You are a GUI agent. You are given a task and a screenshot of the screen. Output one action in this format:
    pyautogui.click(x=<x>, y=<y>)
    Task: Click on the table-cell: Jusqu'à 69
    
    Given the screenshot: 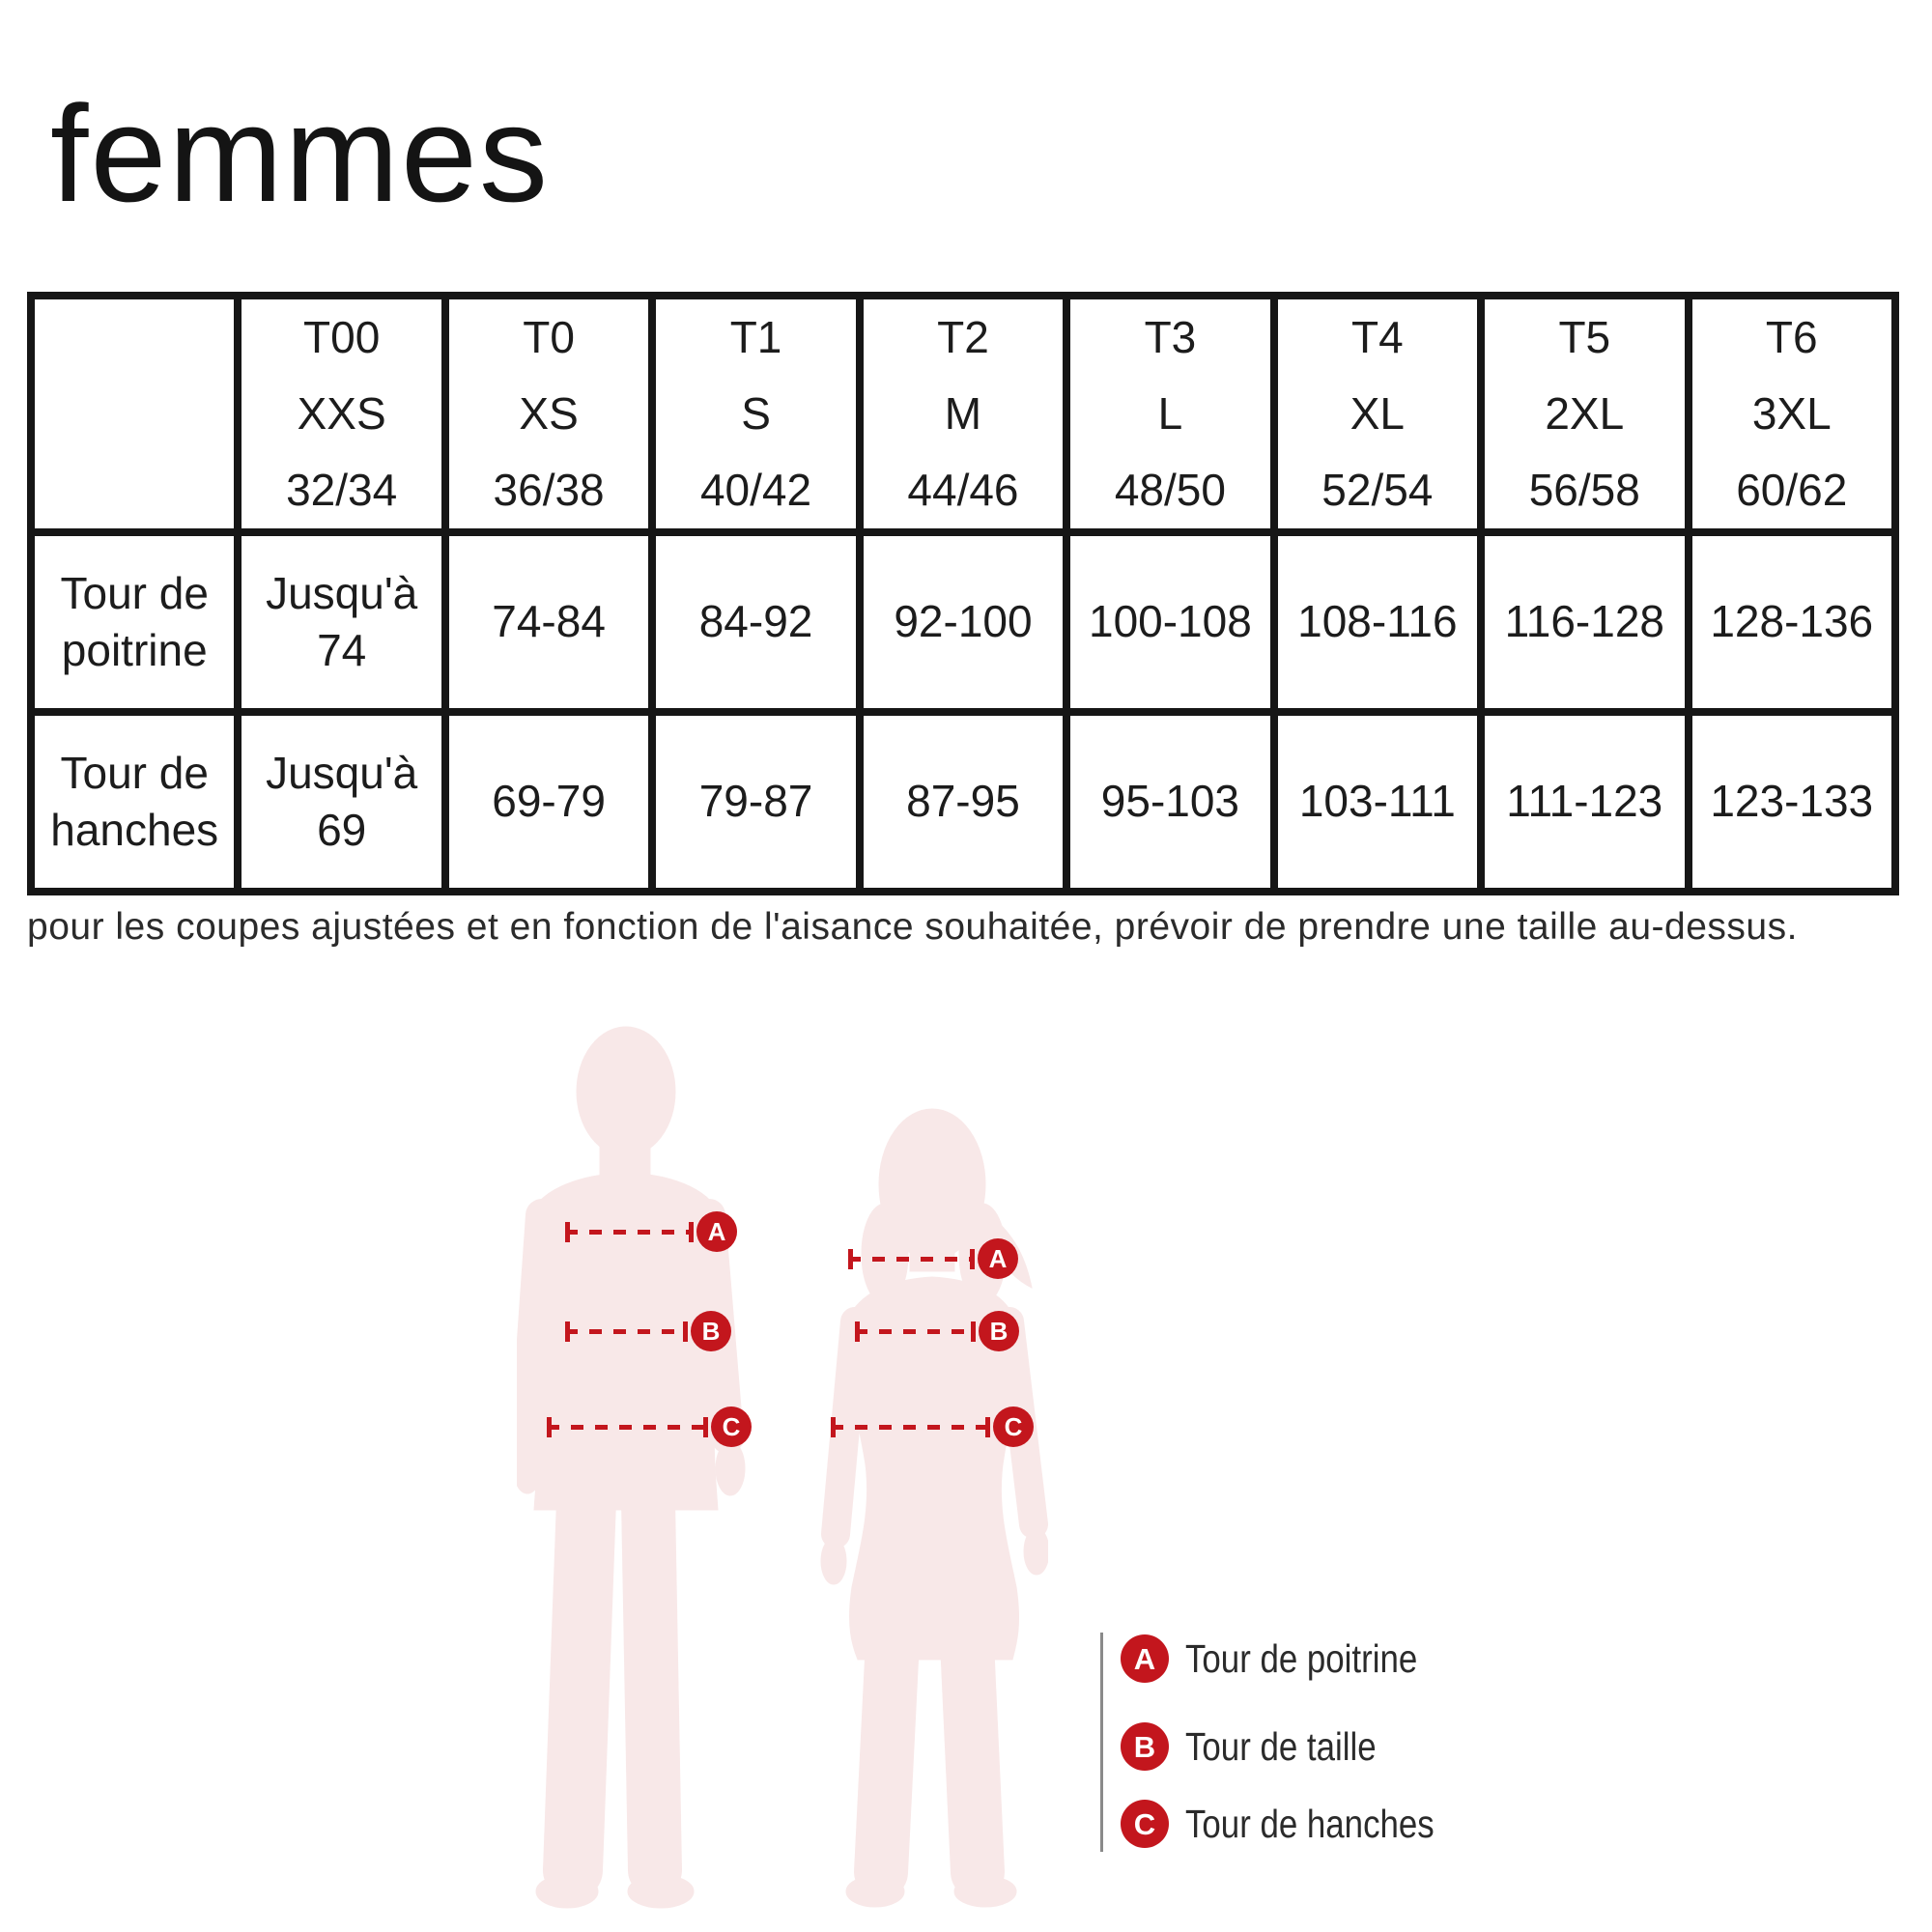 What is the action you would take?
    pyautogui.click(x=341, y=802)
    